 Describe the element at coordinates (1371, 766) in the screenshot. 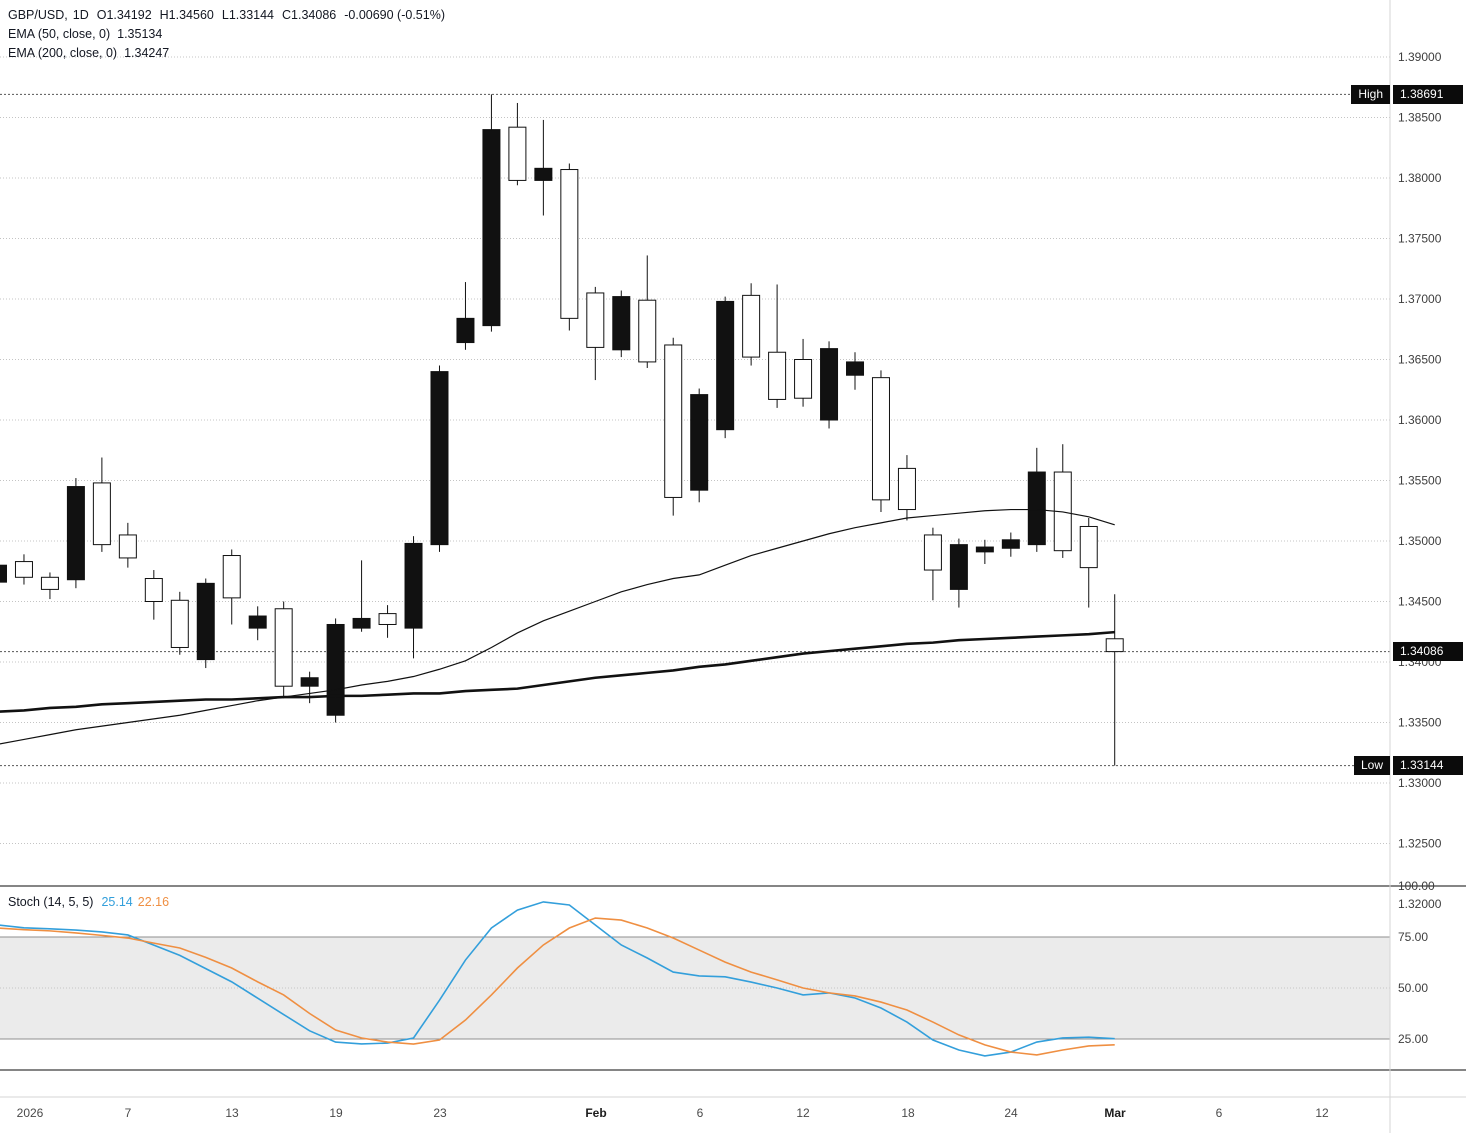

I see `low-badge-tag: Low` at that location.